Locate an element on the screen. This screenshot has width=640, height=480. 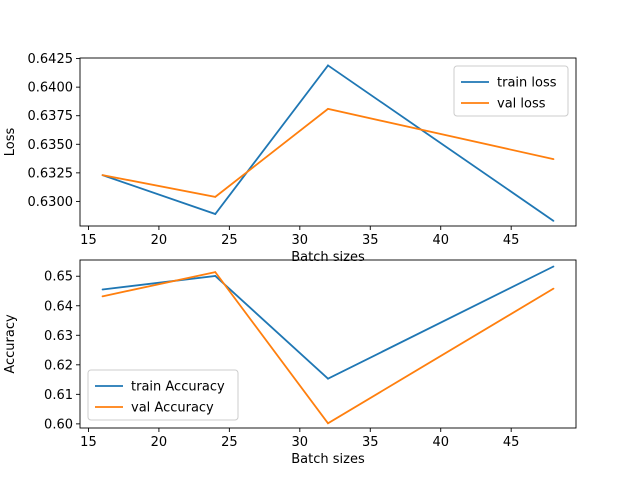
x-tick-label-0-4: 35 is located at coordinates (370, 240).